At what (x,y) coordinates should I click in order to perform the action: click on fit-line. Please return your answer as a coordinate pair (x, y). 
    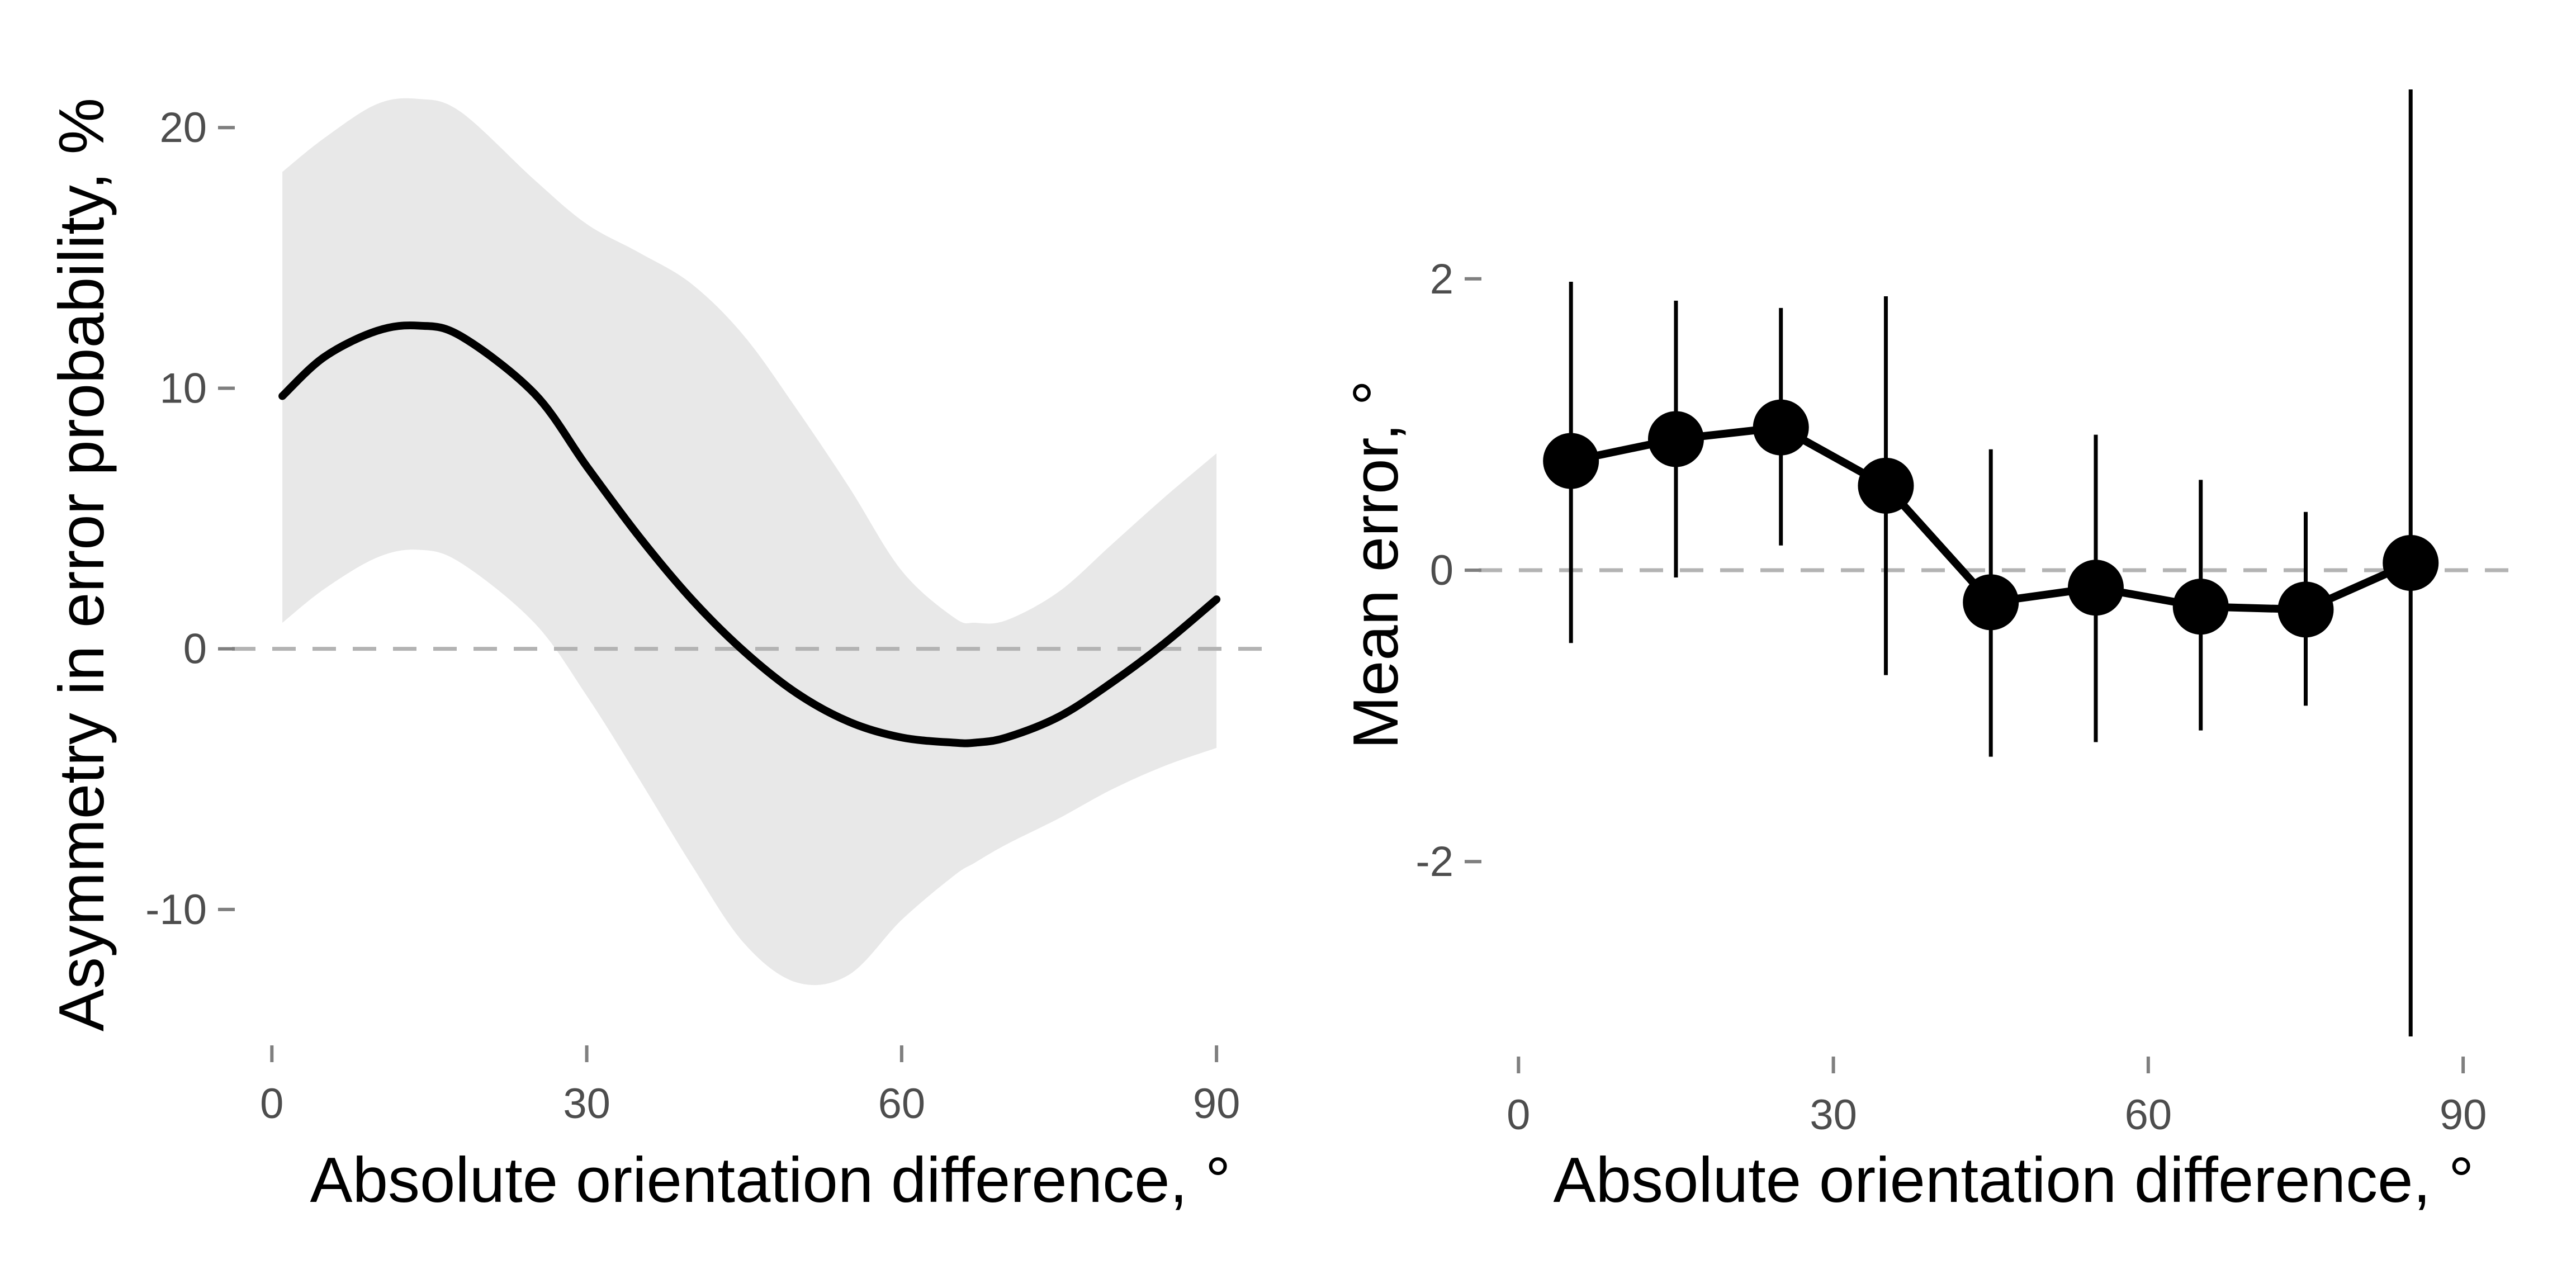
    Looking at the image, I should click on (749, 534).